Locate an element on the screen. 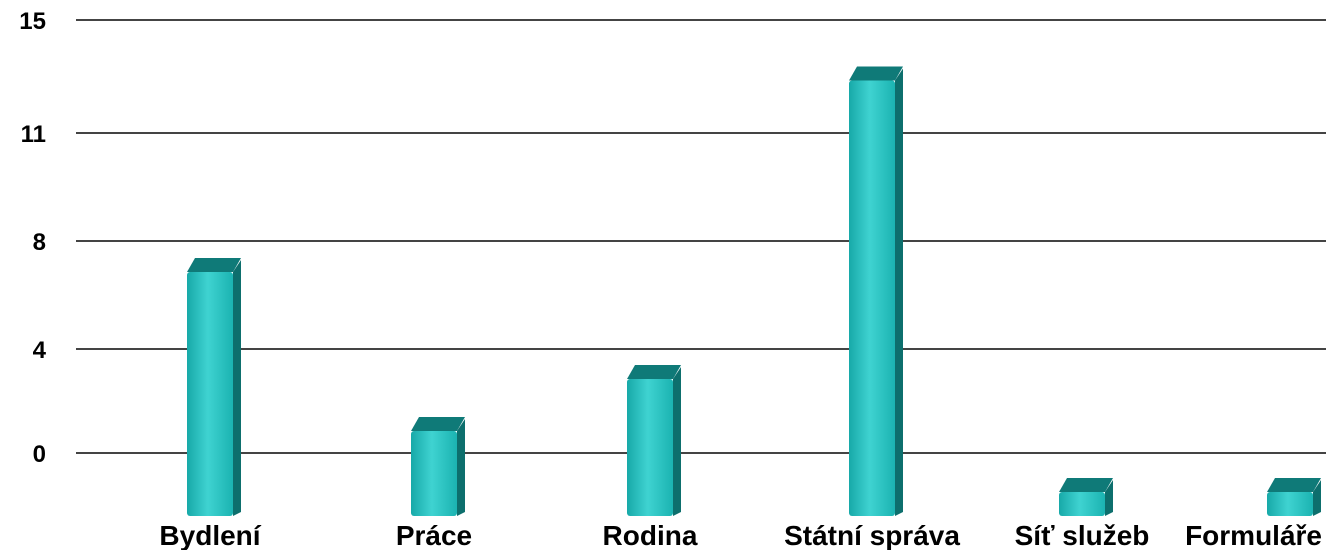  x-category-label: Bydlení is located at coordinates (210, 535).